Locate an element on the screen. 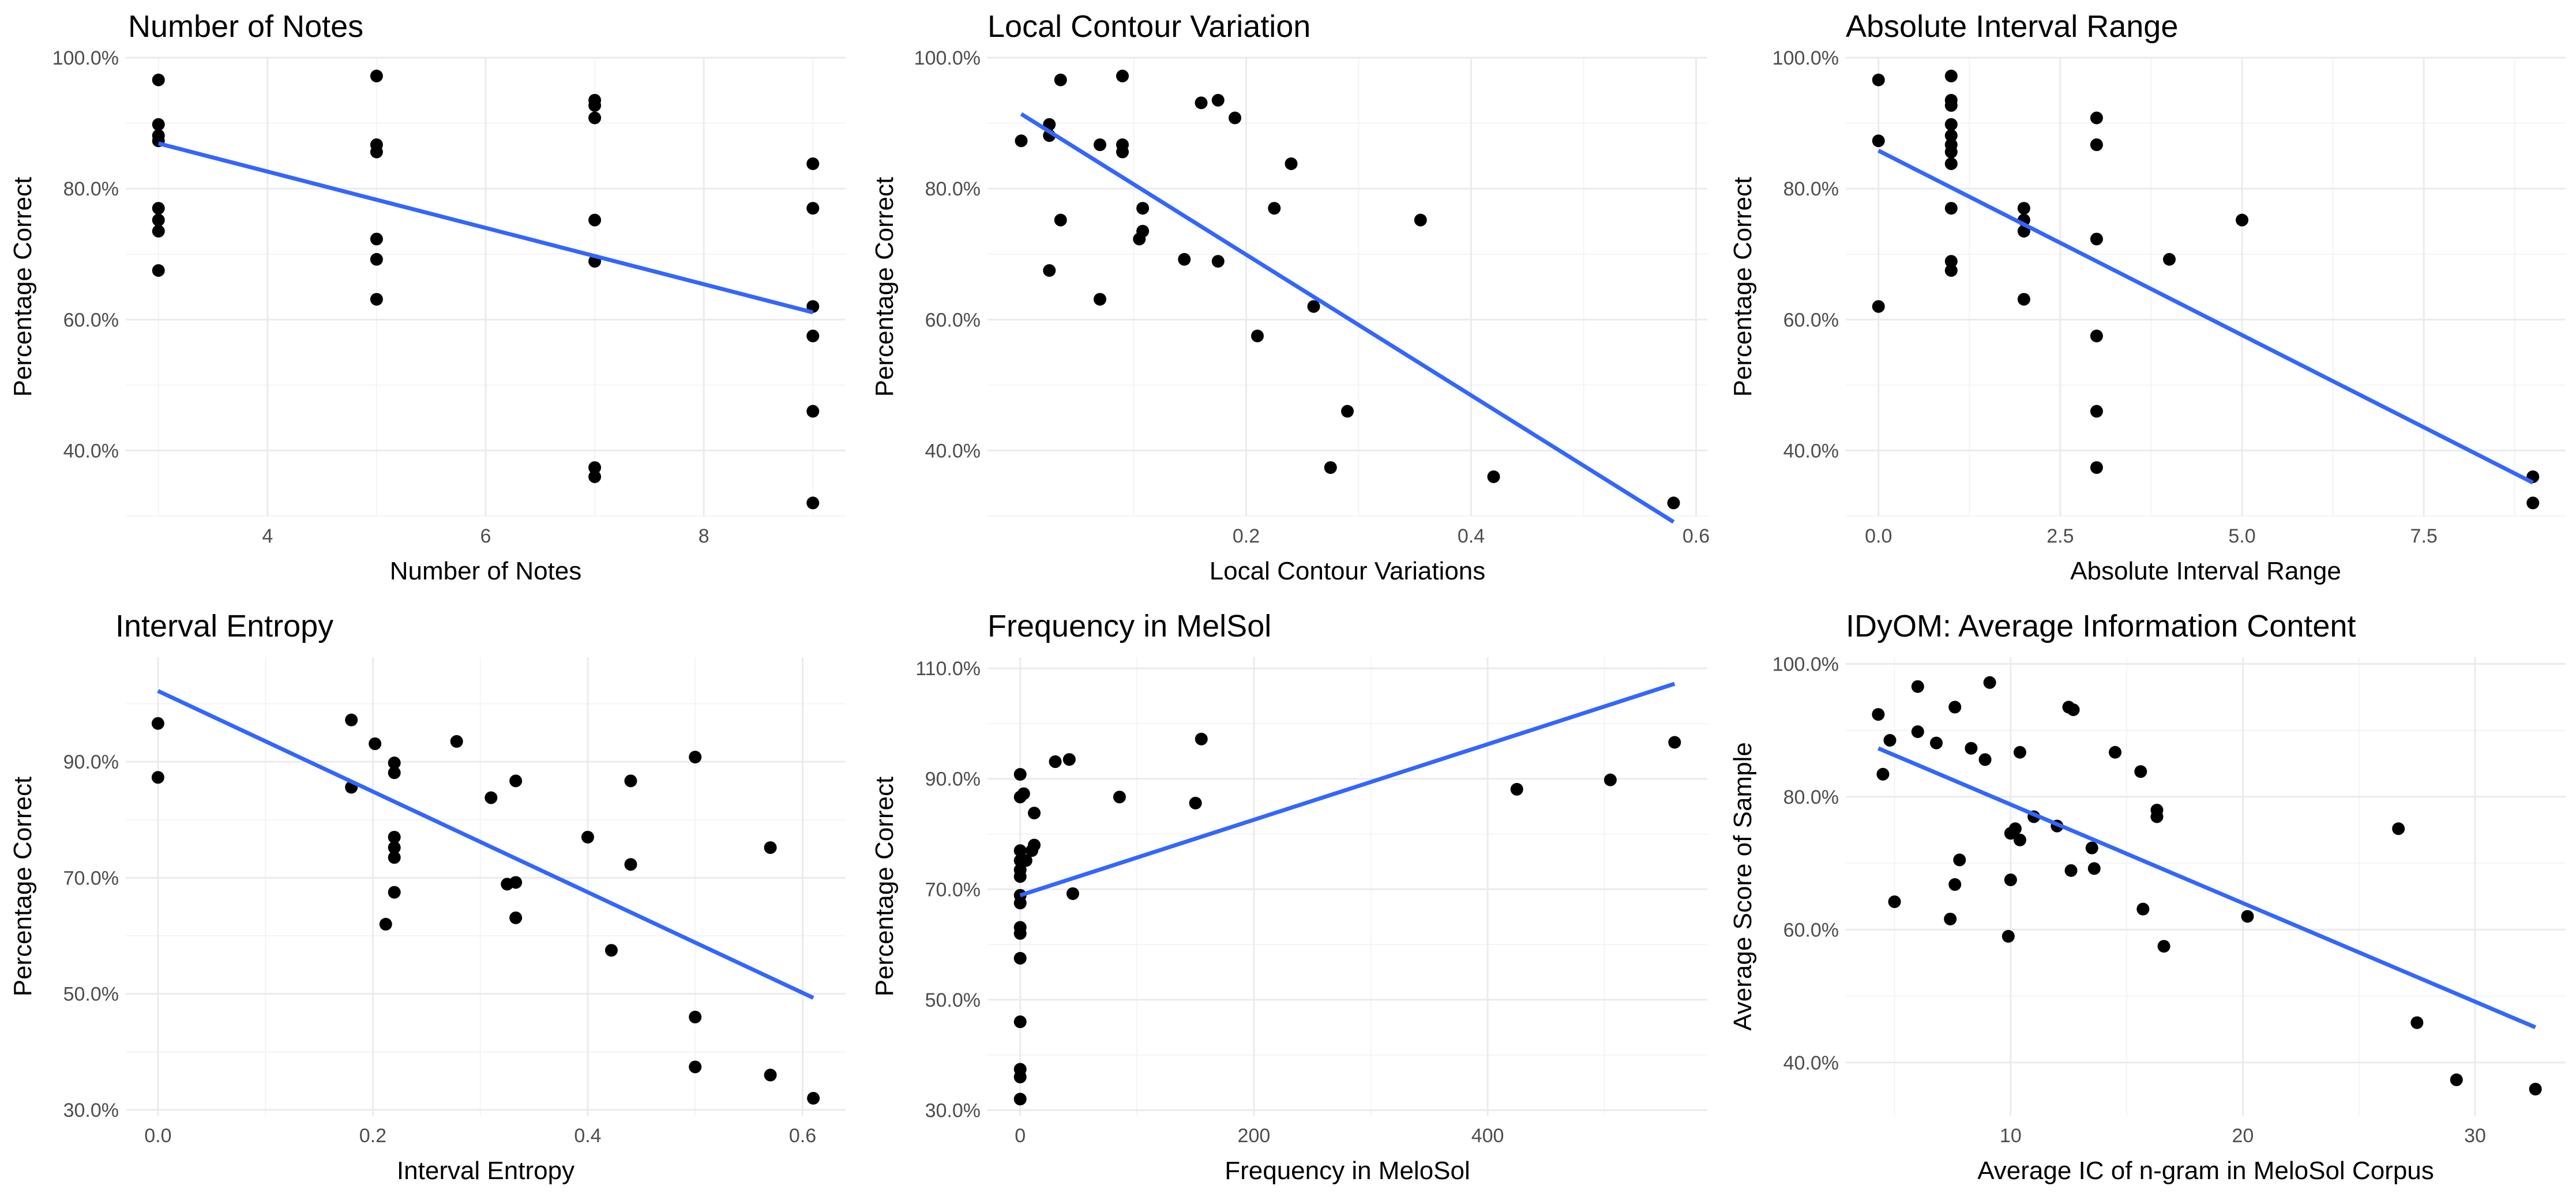 This screenshot has height=1201, width=2576. x-tick-label: 10 is located at coordinates (2011, 1136).